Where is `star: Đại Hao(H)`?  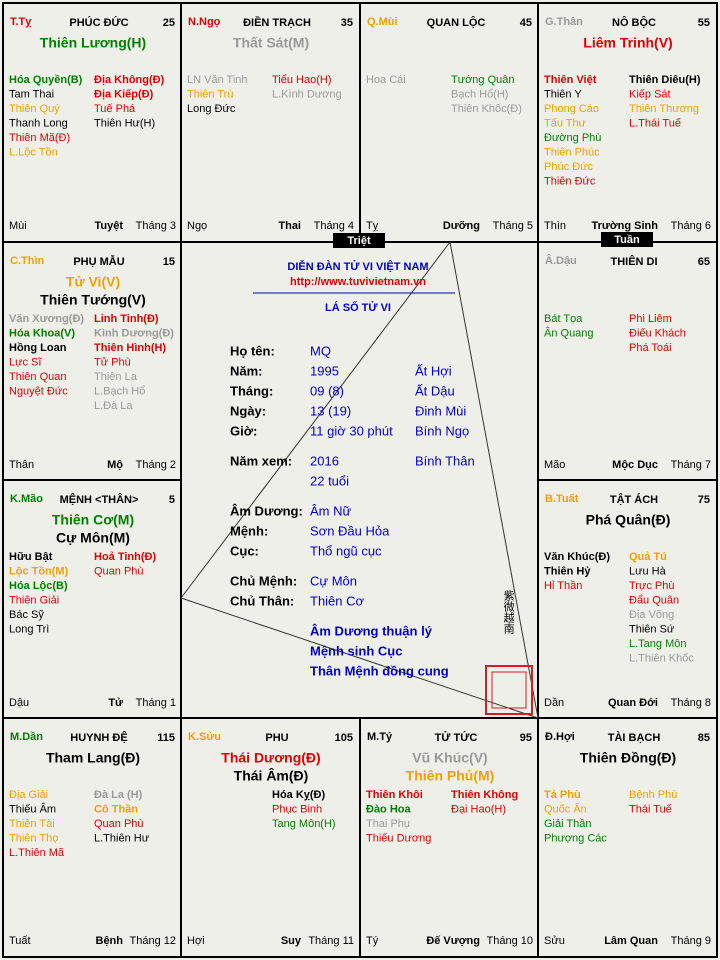 star: Đại Hao(H) is located at coordinates (478, 809).